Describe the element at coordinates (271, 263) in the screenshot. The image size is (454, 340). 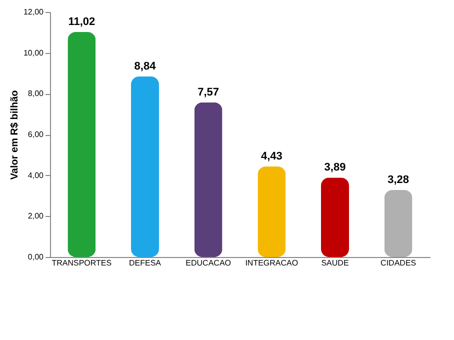
I see `x-tick-label: INTEGRACAO` at that location.